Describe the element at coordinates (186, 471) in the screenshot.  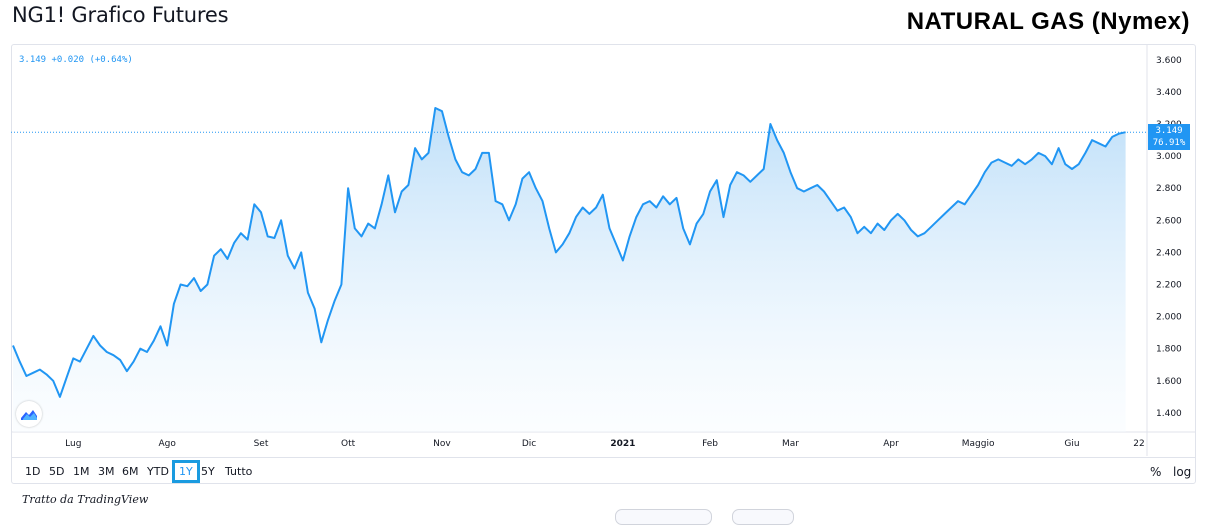
I see `range-button-1y: 1Y` at that location.